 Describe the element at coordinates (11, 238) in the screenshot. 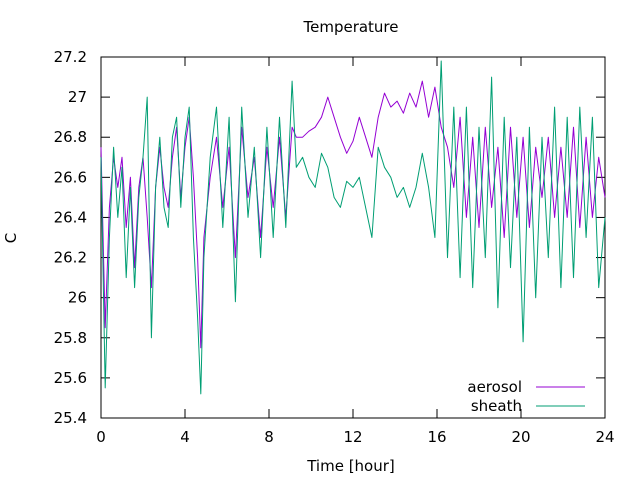

I see `y-axis-label: C` at that location.